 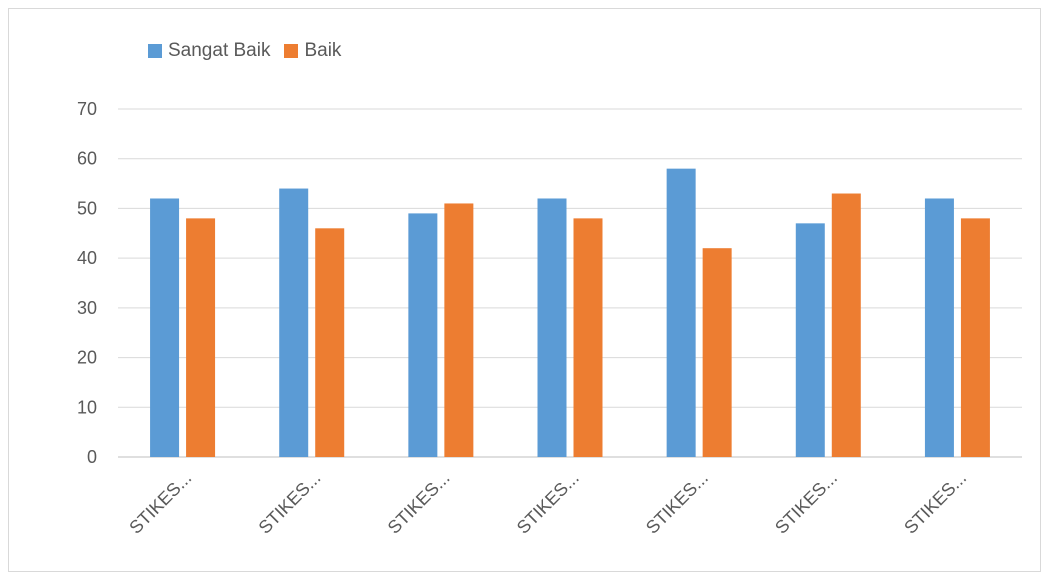 I want to click on legend-item-baik: Baik, so click(x=312, y=51).